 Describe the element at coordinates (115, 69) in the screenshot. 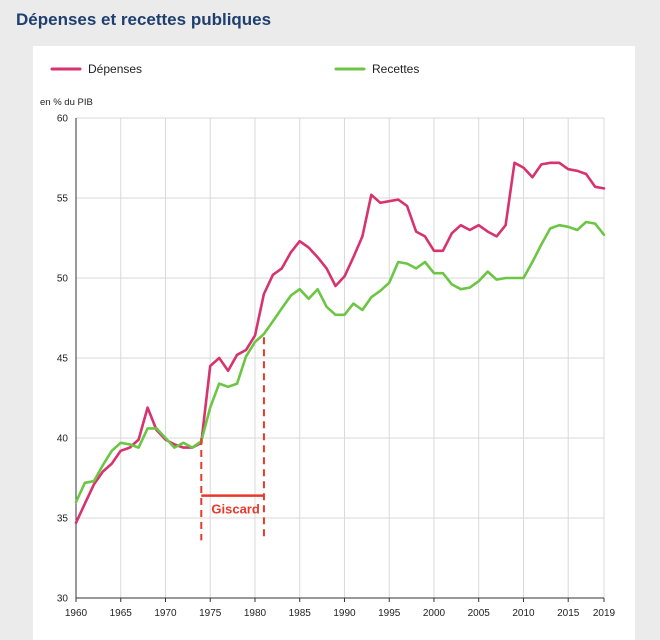

I see `legend-label-dépenses: Dépenses` at that location.